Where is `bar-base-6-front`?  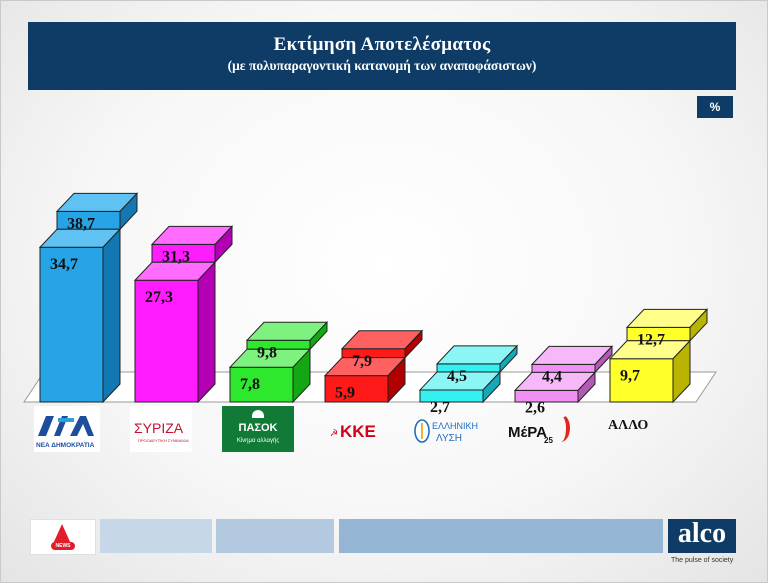
bar-base-6-front is located at coordinates (641, 380).